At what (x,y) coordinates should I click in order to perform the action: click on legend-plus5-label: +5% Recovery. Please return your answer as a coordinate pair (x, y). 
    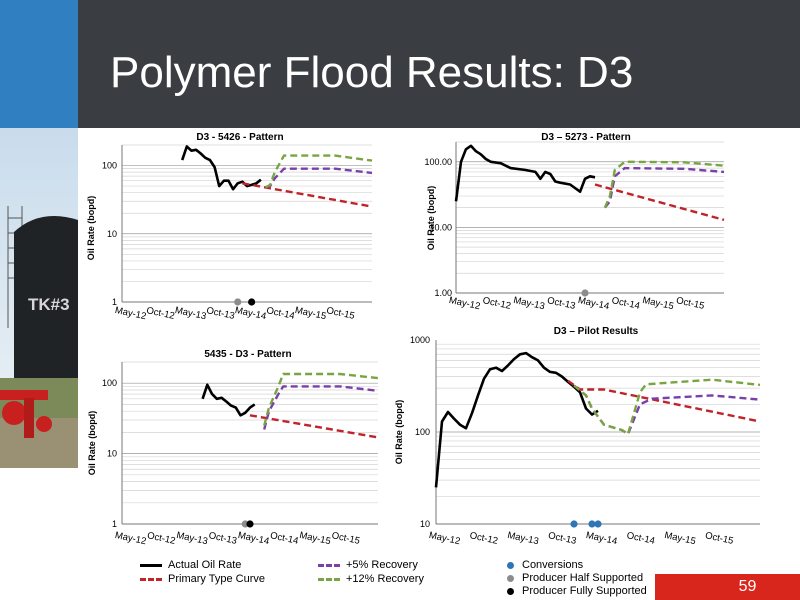
    Looking at the image, I should click on (382, 565).